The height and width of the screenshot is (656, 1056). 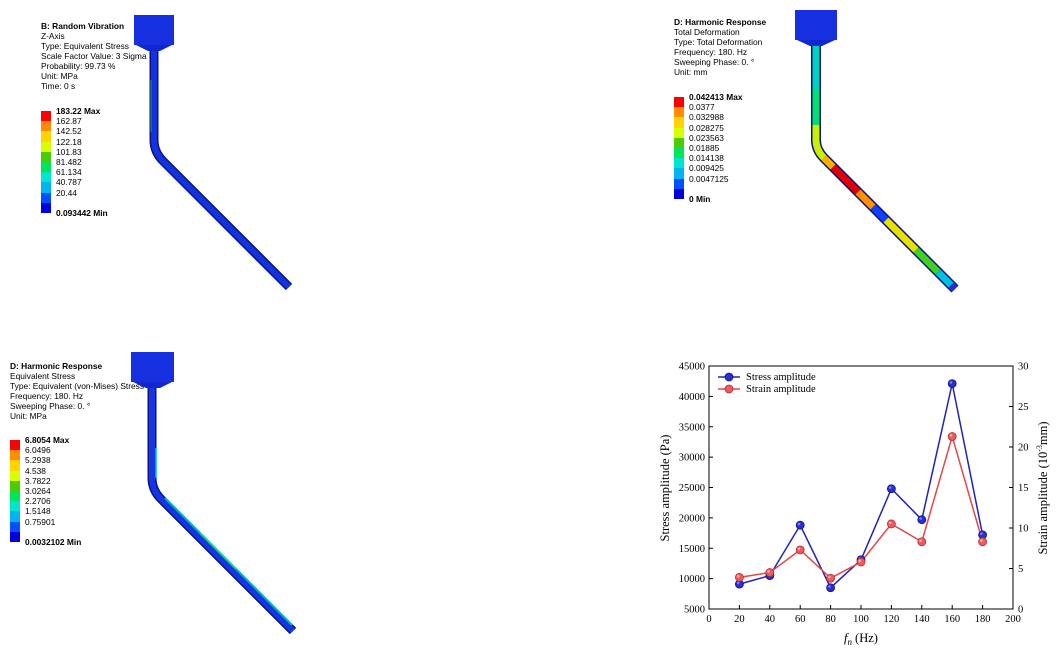 What do you see at coordinates (59, 76) in the screenshot?
I see `rv-line-5: Unit: MPa` at bounding box center [59, 76].